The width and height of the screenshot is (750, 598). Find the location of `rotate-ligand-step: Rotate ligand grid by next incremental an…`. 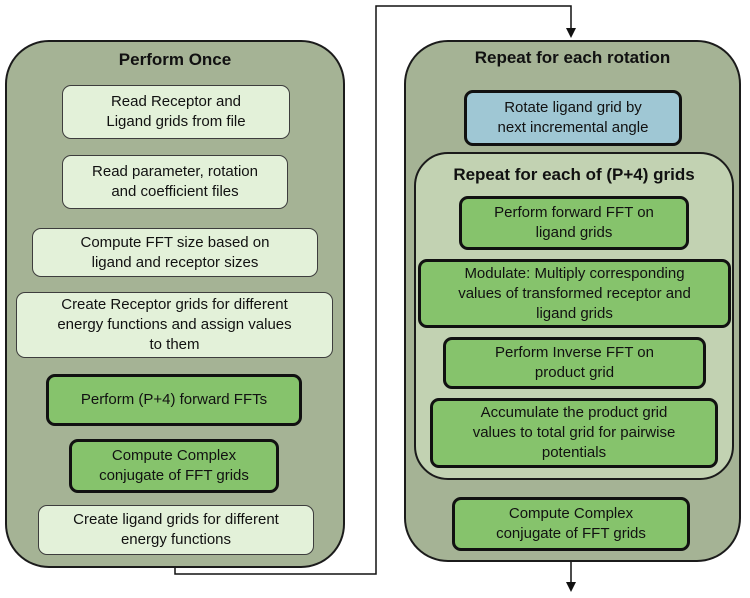

rotate-ligand-step: Rotate ligand grid by next incremental an… is located at coordinates (573, 118).